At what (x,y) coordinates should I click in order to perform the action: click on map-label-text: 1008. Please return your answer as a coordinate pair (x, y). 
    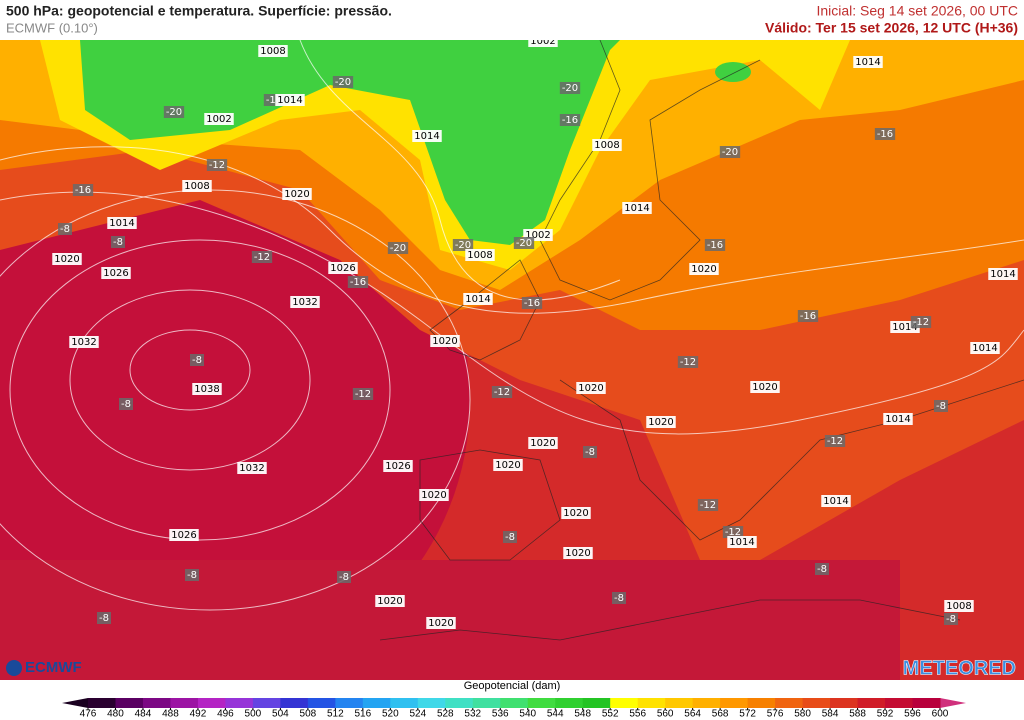
    Looking at the image, I should click on (479, 255).